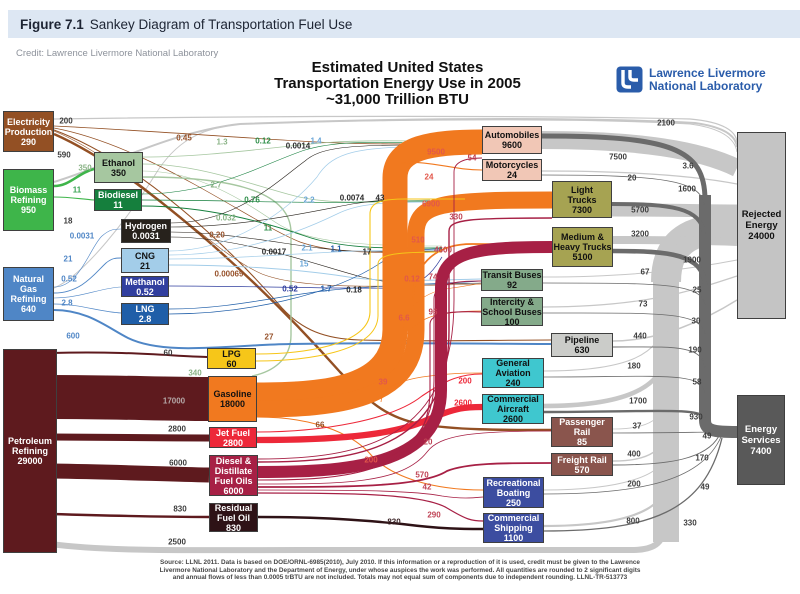 Image resolution: width=800 pixels, height=594 pixels. I want to click on flow-biomass-rejected, so click(395, 150).